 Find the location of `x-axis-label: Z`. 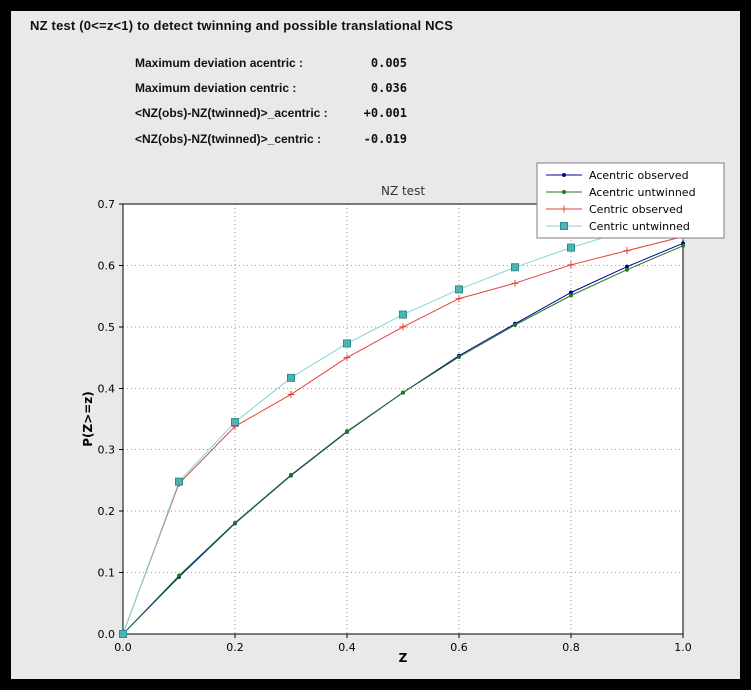

x-axis-label: Z is located at coordinates (403, 658).